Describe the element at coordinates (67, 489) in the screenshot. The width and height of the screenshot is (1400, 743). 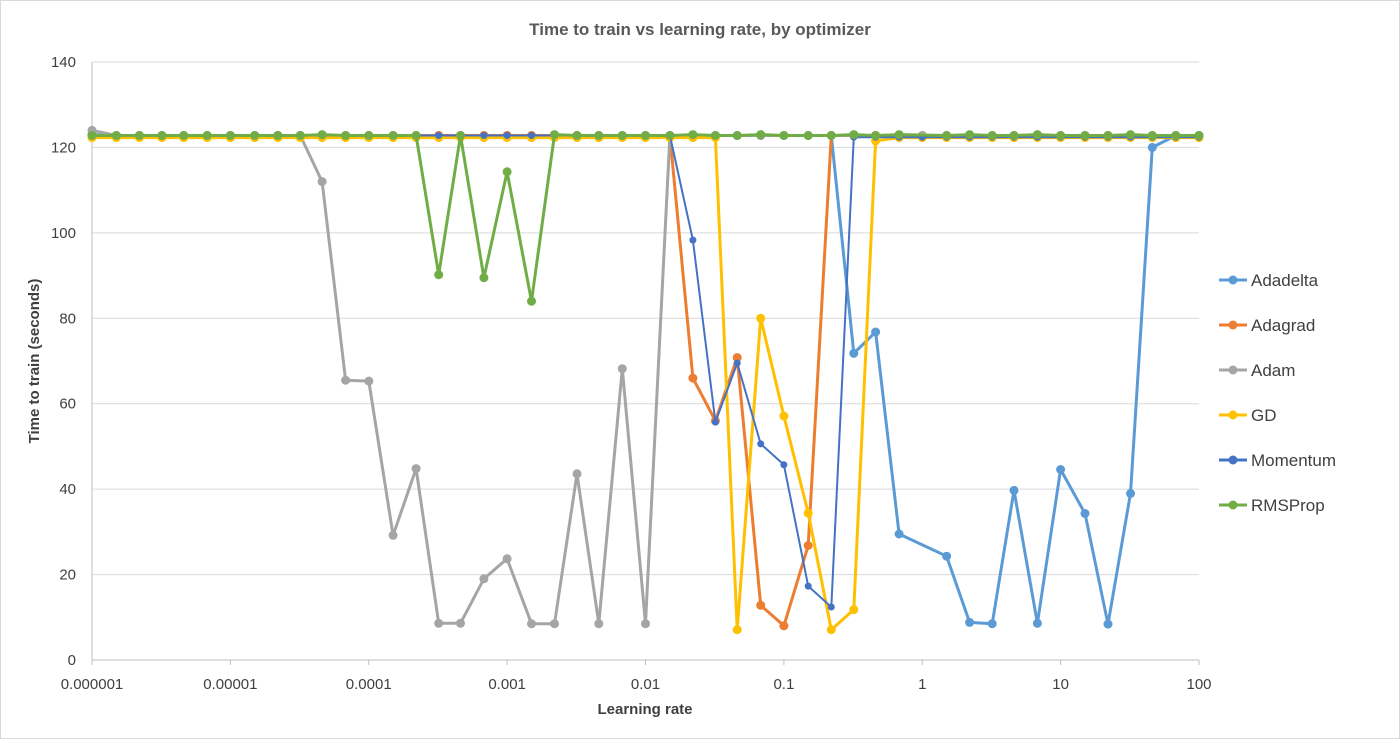
I see `y-tick-label: 40` at that location.